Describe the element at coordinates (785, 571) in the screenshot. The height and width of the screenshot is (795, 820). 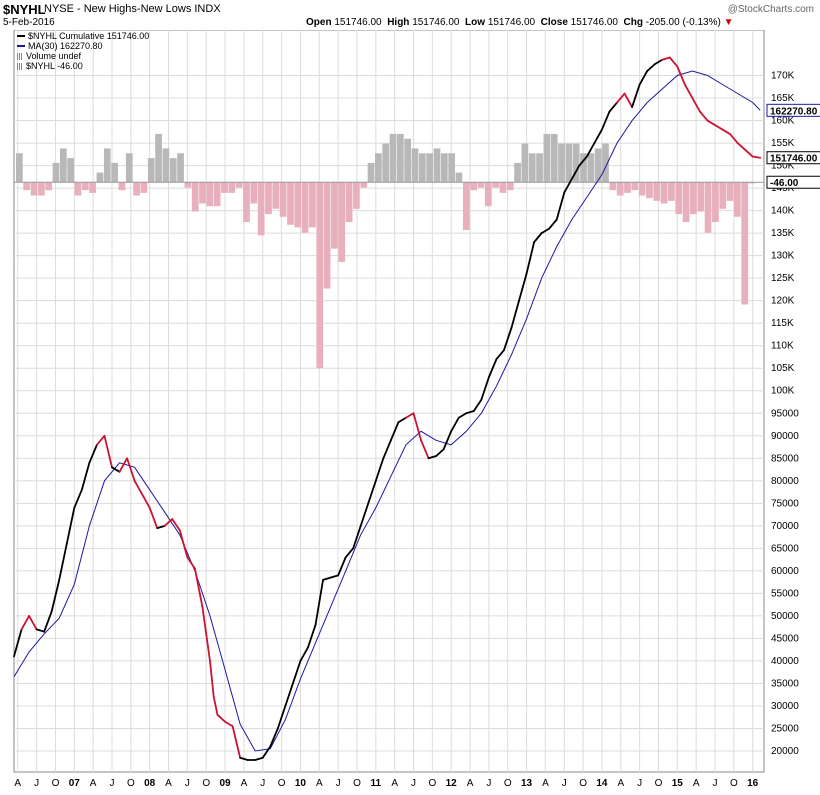
I see `y-tick-label: 60000` at that location.